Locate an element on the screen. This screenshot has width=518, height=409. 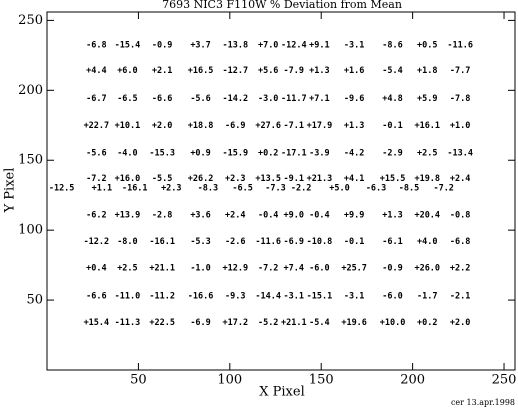
value-label: +5.0 is located at coordinates (339, 189).